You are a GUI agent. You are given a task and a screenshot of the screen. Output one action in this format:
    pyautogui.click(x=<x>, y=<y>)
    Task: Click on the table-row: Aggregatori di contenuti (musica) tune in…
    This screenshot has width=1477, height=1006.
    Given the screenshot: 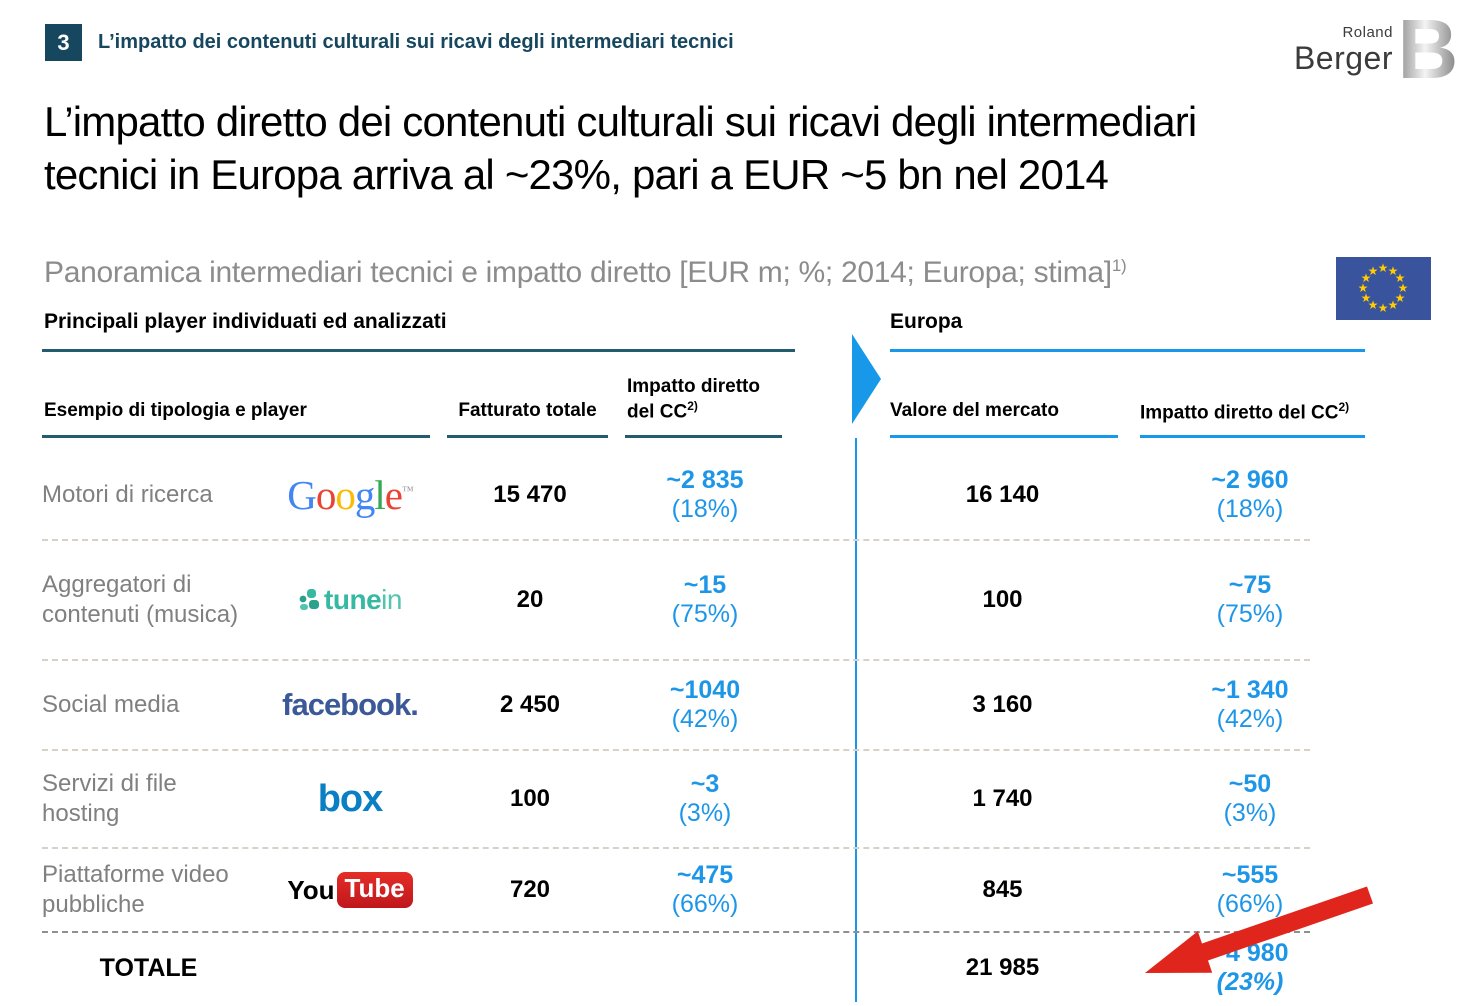 What is the action you would take?
    pyautogui.click(x=706, y=600)
    